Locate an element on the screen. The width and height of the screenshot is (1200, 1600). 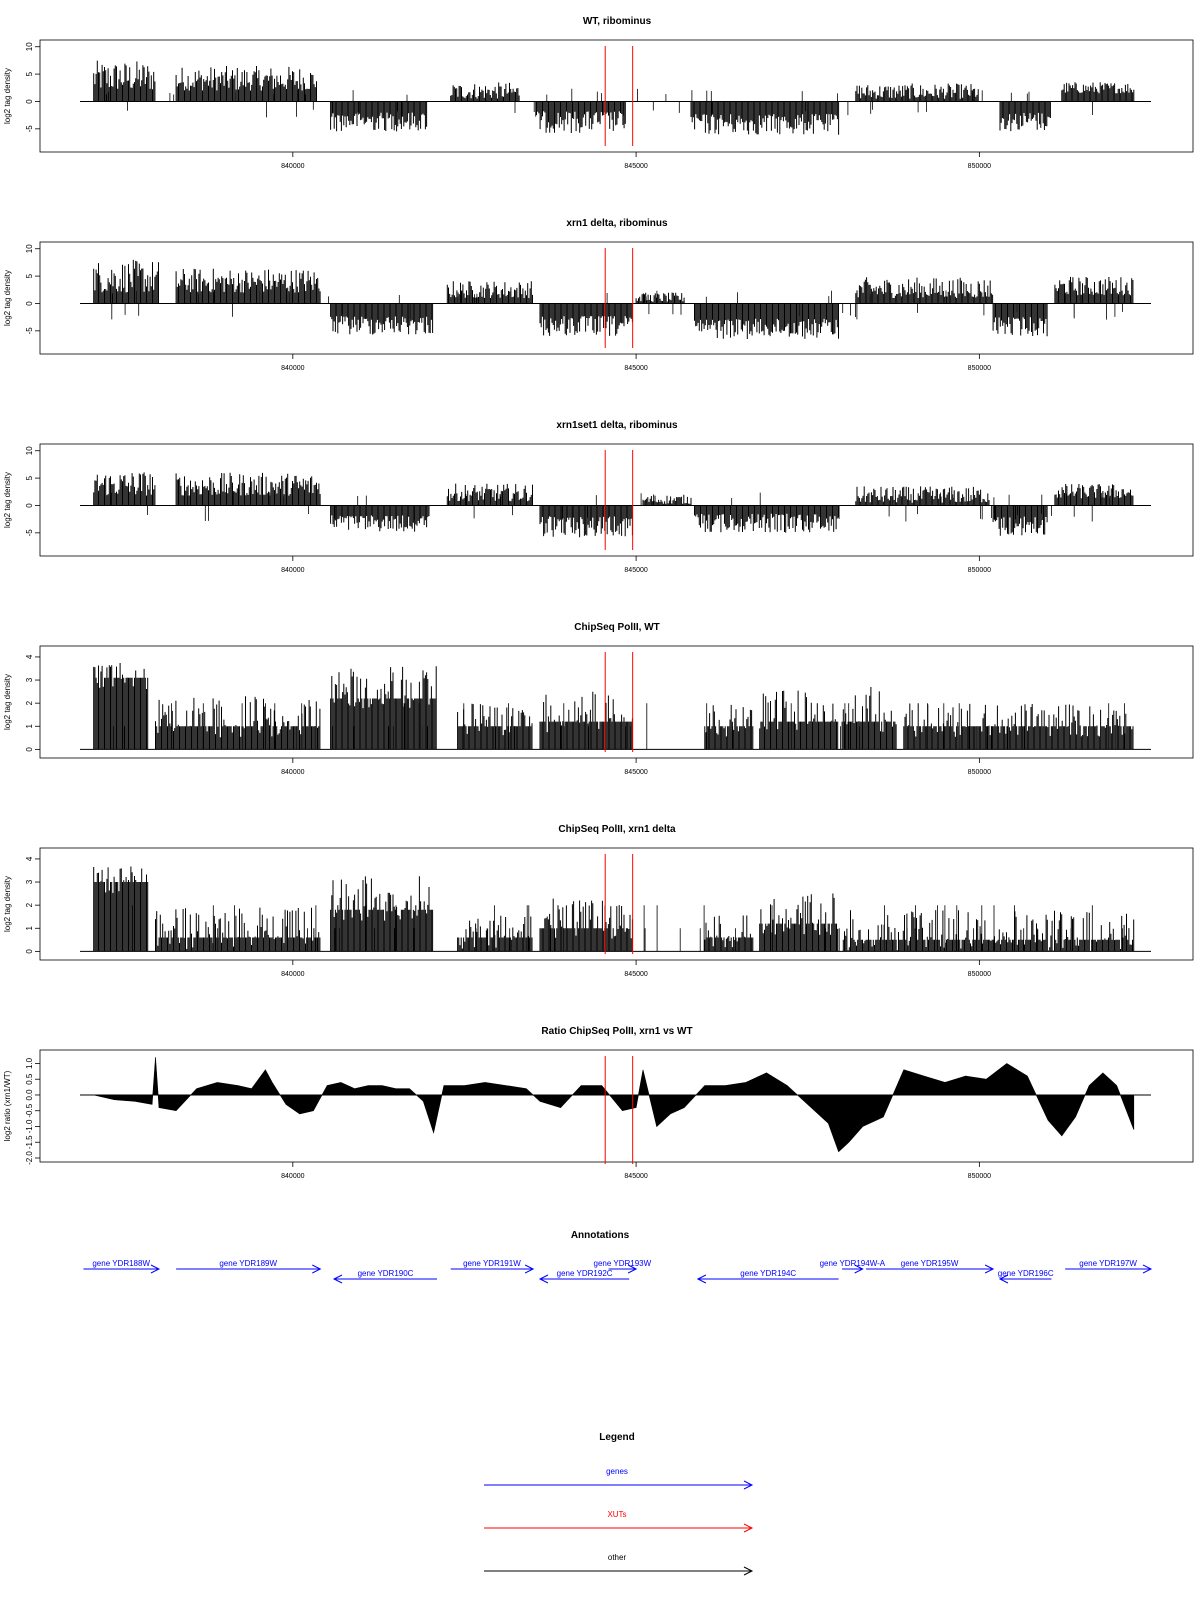
gene-label: gene YDR195W is located at coordinates (930, 1263).